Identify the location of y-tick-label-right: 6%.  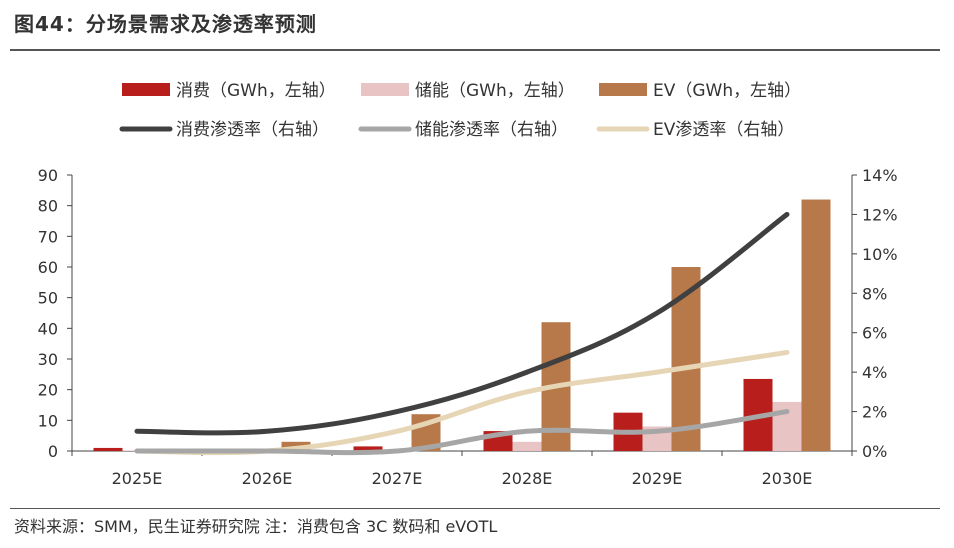
(874, 333).